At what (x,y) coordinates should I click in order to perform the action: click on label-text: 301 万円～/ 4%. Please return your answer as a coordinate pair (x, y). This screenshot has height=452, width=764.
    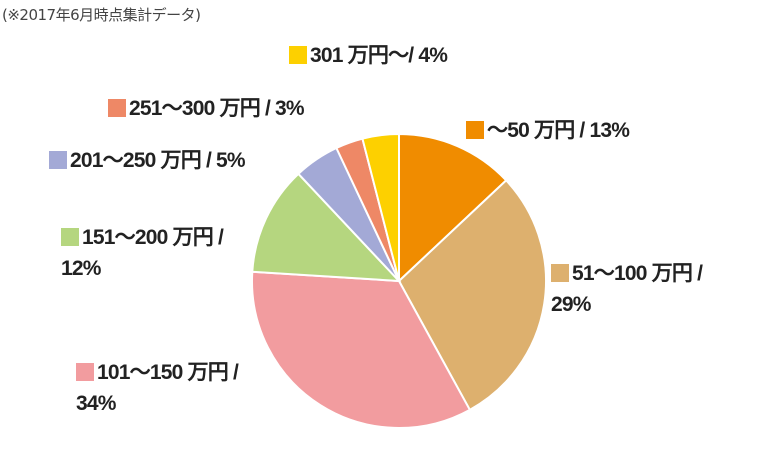
    Looking at the image, I should click on (379, 55).